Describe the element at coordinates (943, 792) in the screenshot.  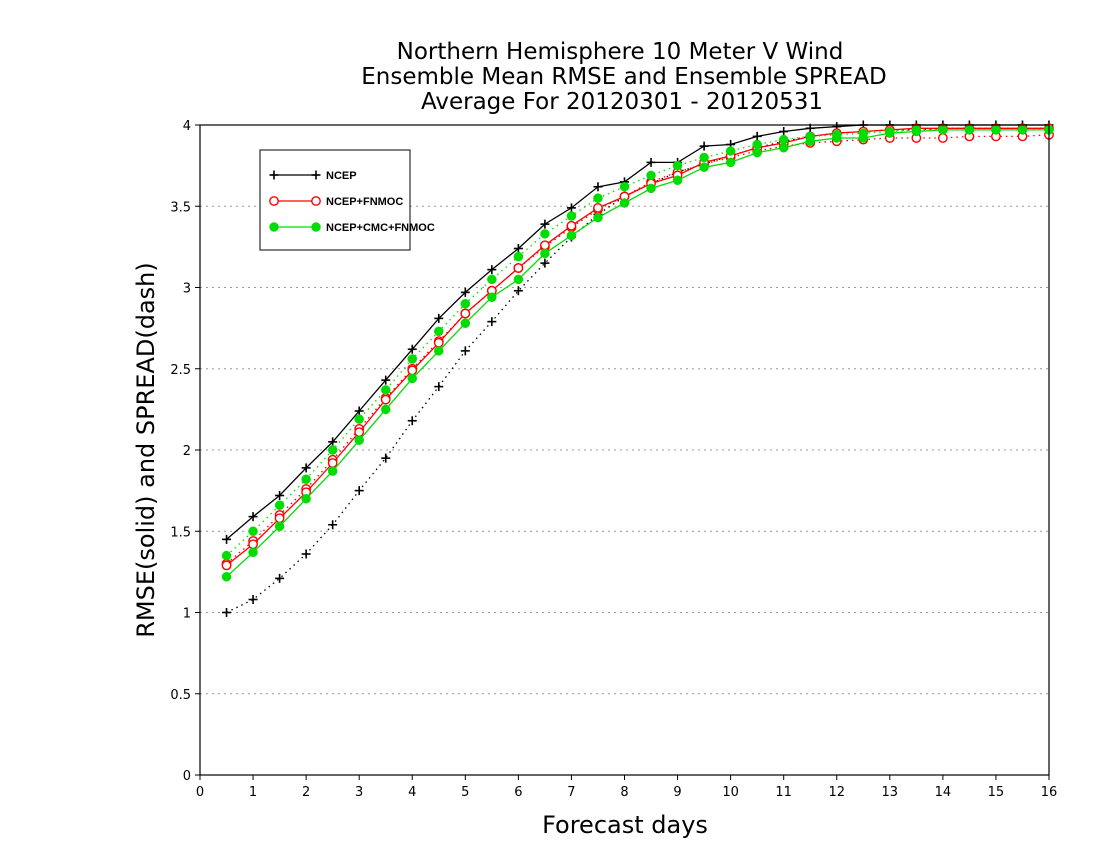
I see `x-tick-label: 14` at that location.